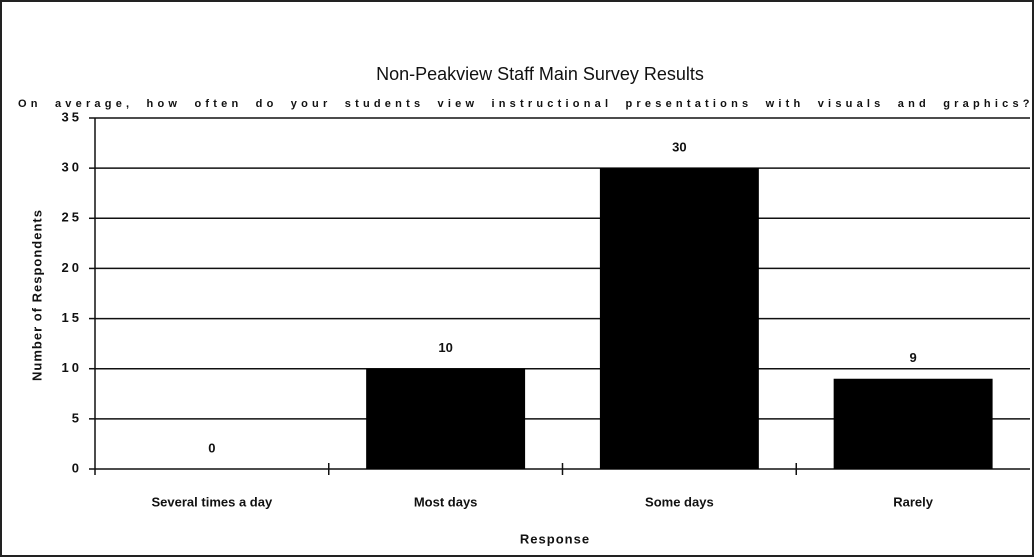 The image size is (1035, 558). I want to click on y-tick-label: 35, so click(72, 116).